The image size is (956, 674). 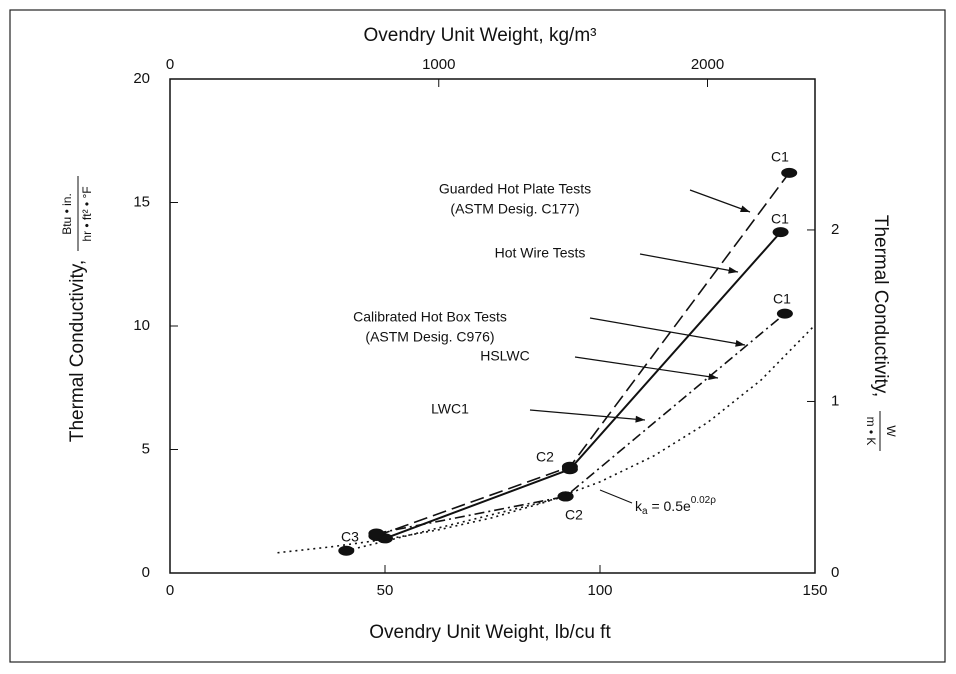 What do you see at coordinates (141, 78) in the screenshot?
I see `y-tick-label: 20` at bounding box center [141, 78].